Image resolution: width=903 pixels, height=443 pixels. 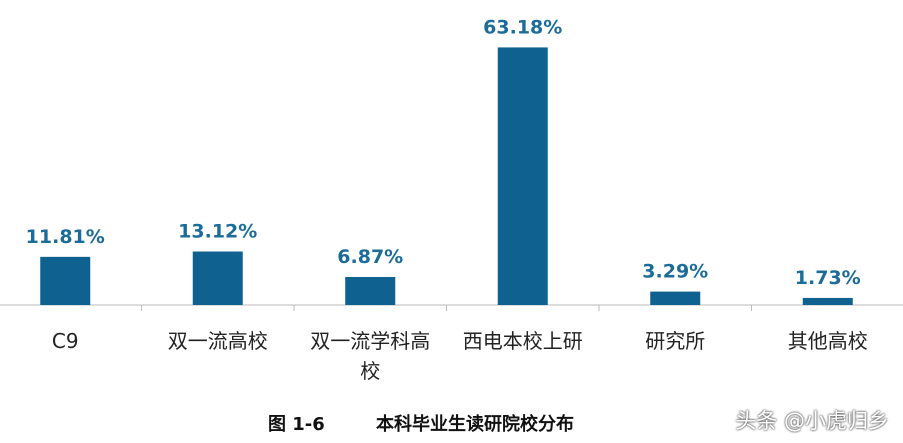 What do you see at coordinates (827, 341) in the screenshot?
I see `x-tick-label: 其他高校` at bounding box center [827, 341].